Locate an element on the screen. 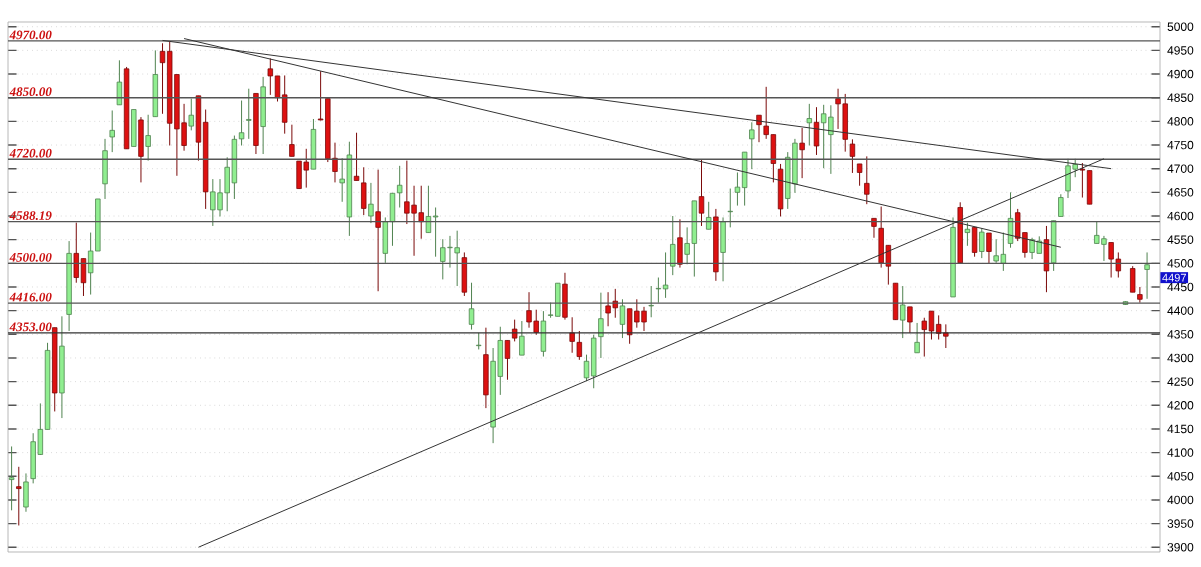 This screenshot has width=1201, height=567. y-tick-label: 4500 is located at coordinates (1180, 263).